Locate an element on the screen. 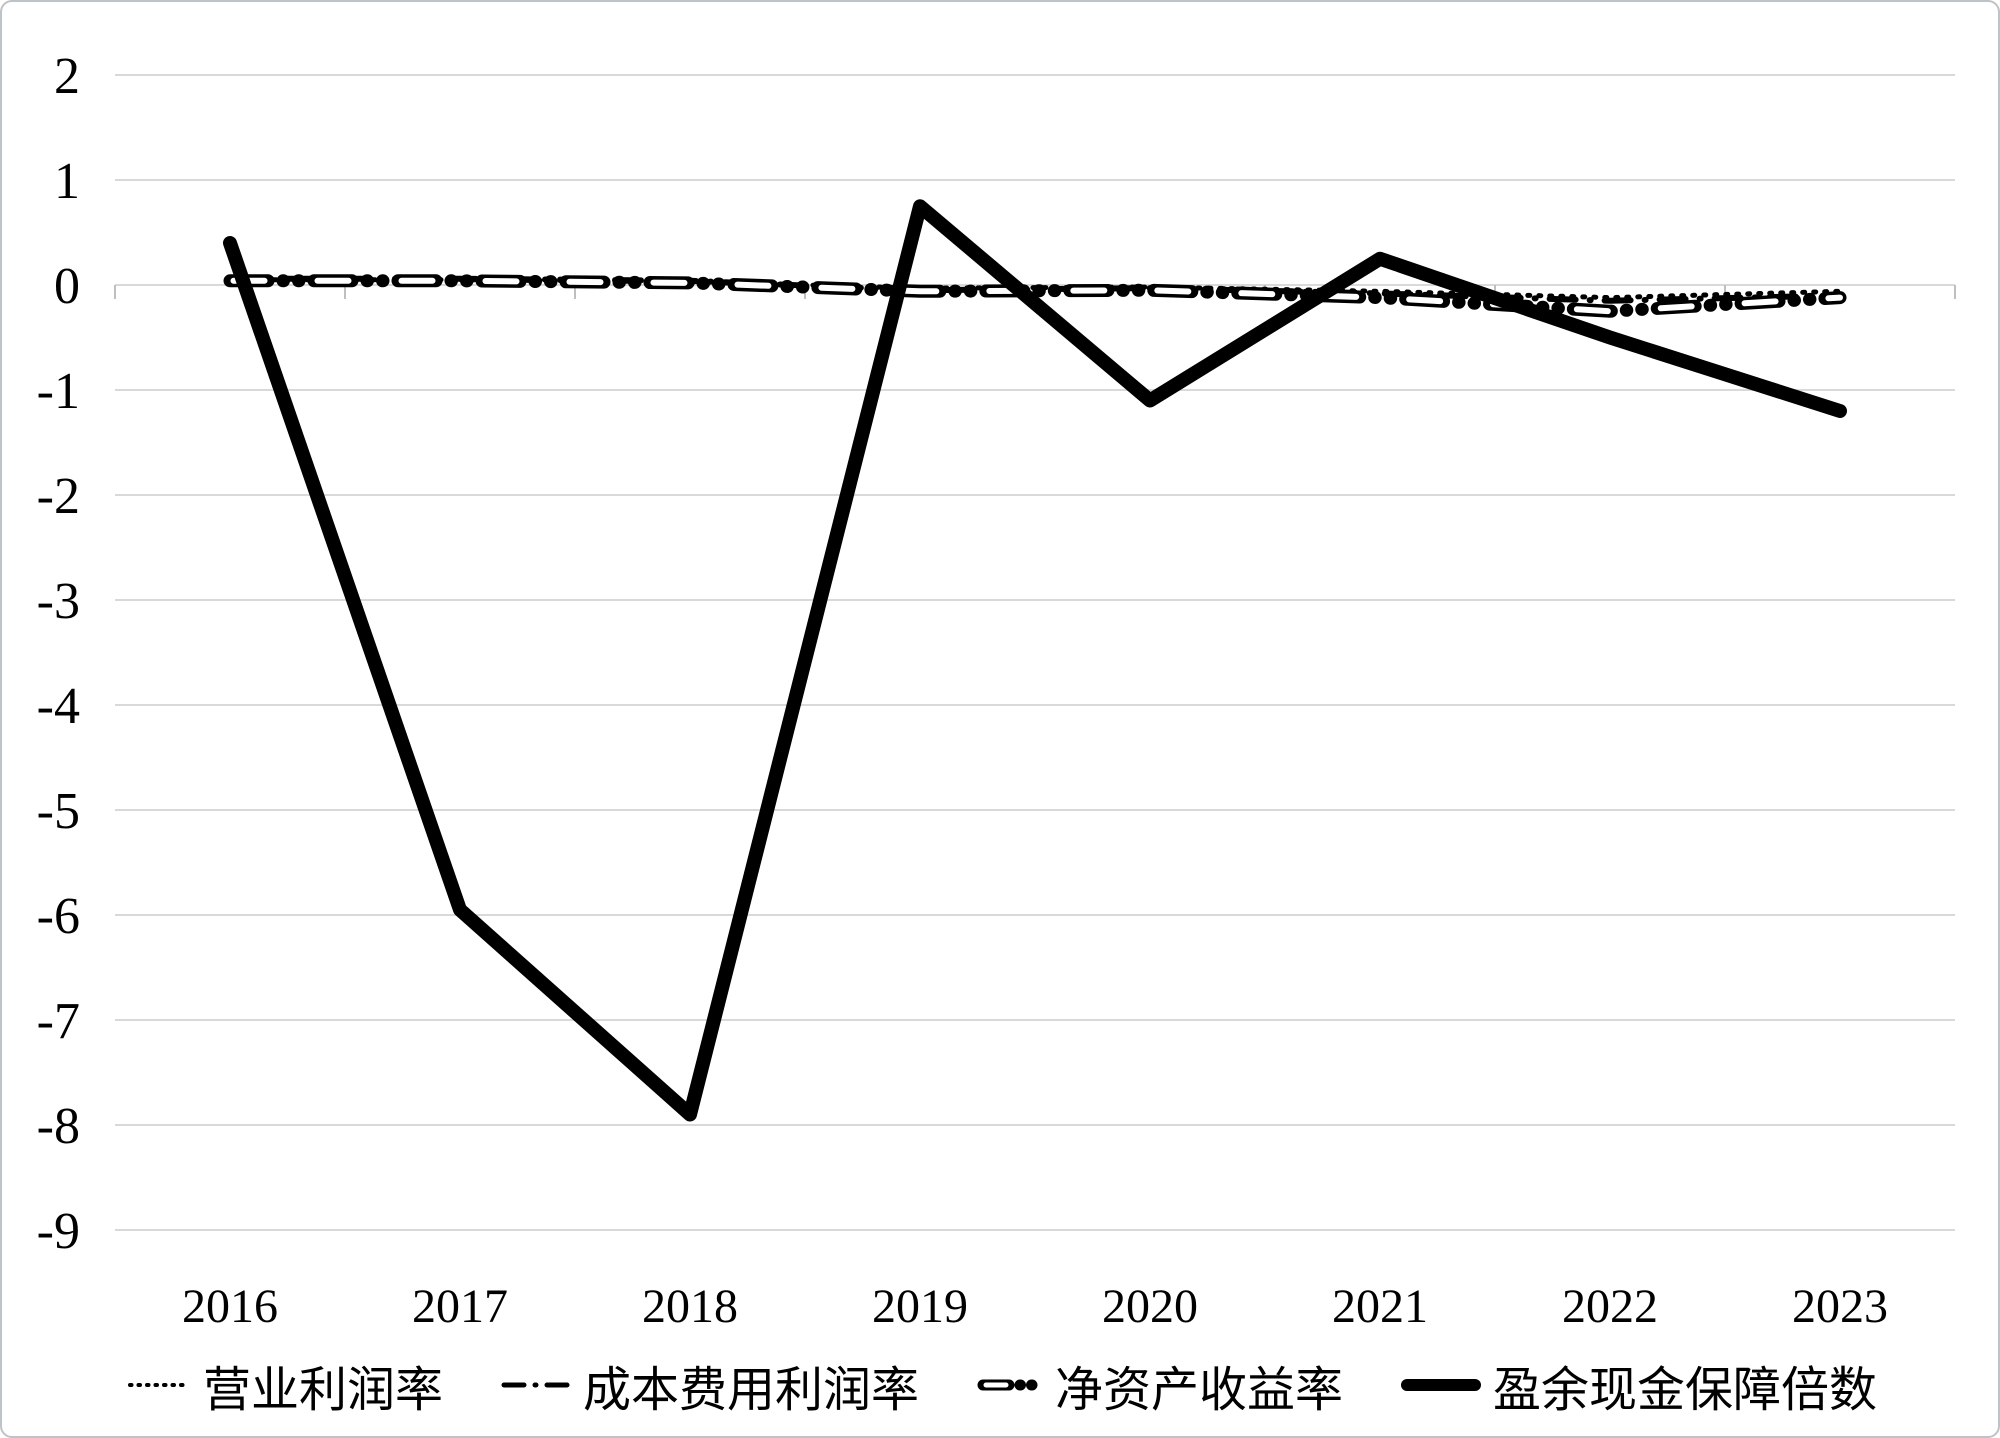 The image size is (2000, 1438). x-axis-label: 2022 is located at coordinates (1610, 1306).